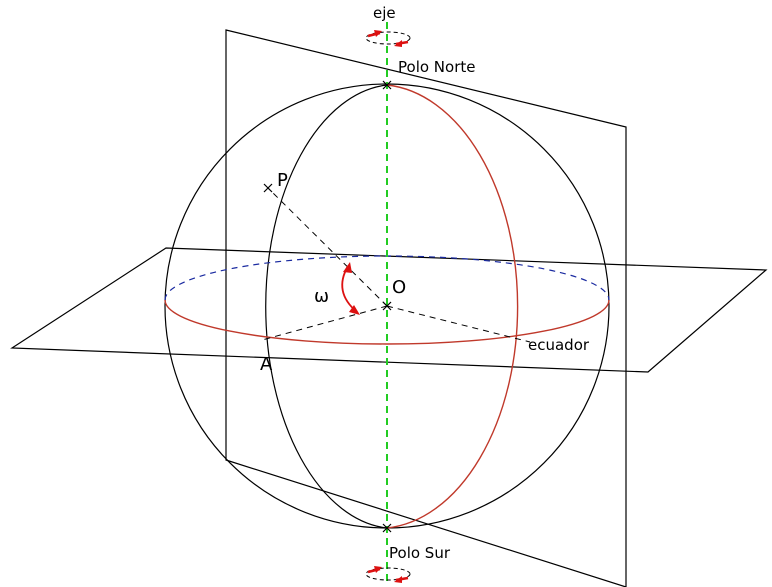 The image size is (772, 587). Describe the element at coordinates (388, 574) in the screenshot. I see `bottom-rotation-arrow` at that location.